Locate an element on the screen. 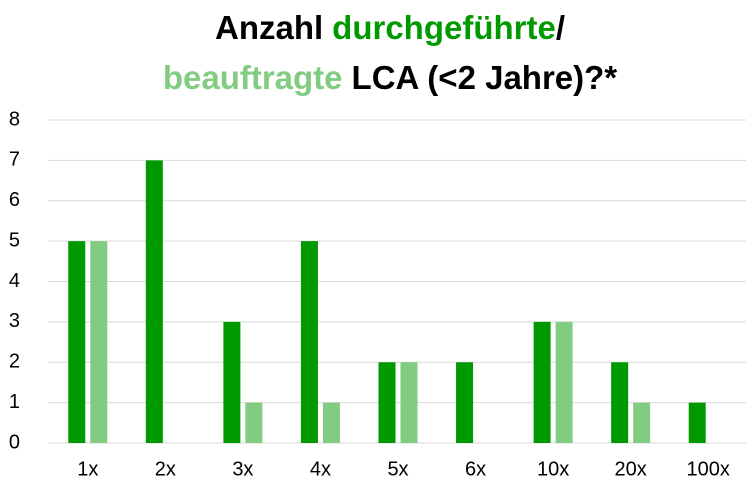 The height and width of the screenshot is (488, 746). y-tick-label: 3 is located at coordinates (14, 321).